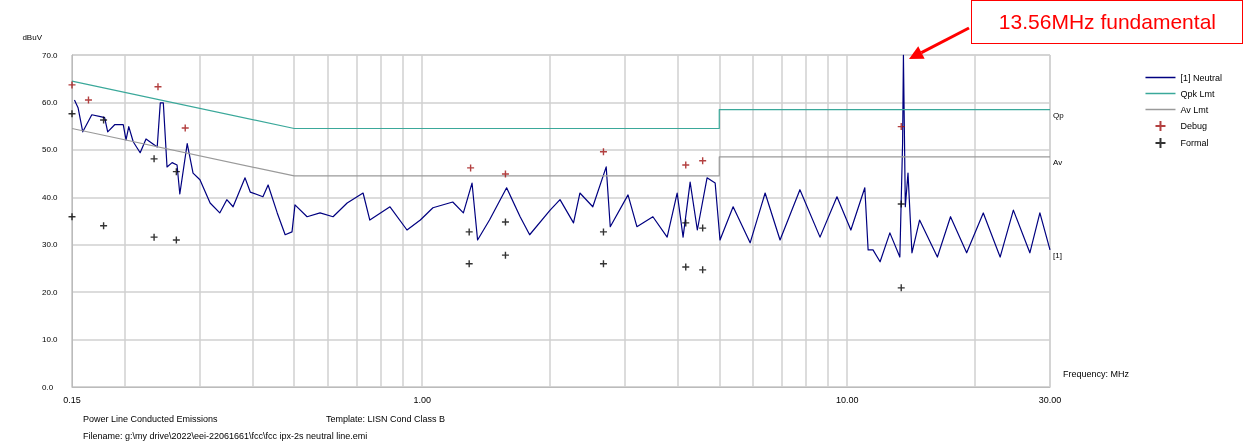 The image size is (1260, 443). Describe the element at coordinates (48, 387) in the screenshot. I see `y-tick-label: 0.0` at that location.